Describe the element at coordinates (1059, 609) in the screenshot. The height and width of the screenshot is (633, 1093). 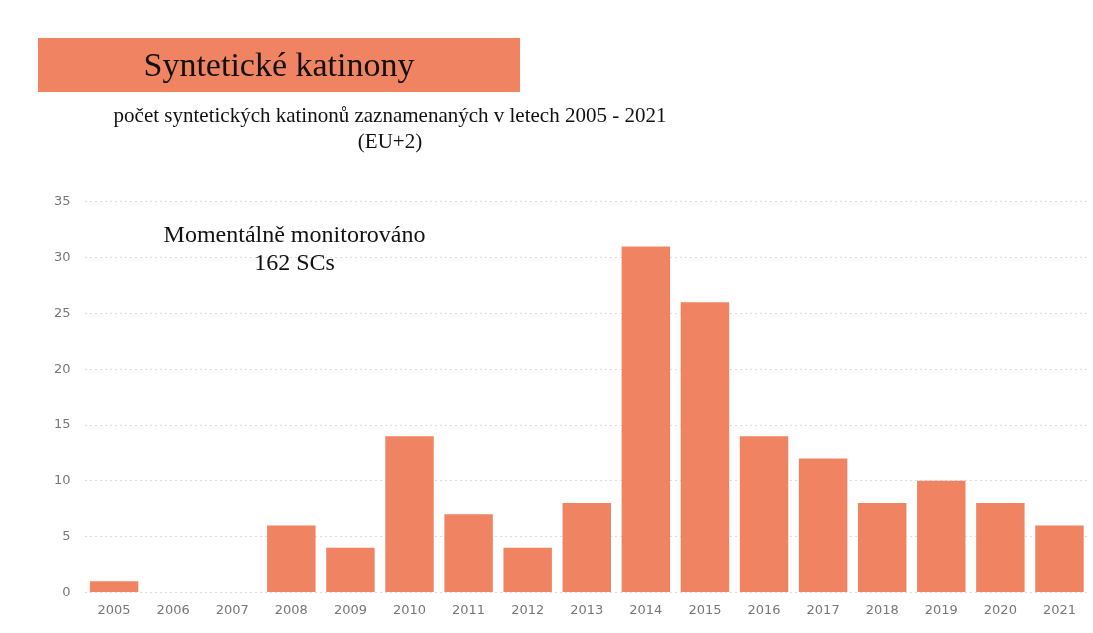
I see `x-tick-label: 2021` at that location.